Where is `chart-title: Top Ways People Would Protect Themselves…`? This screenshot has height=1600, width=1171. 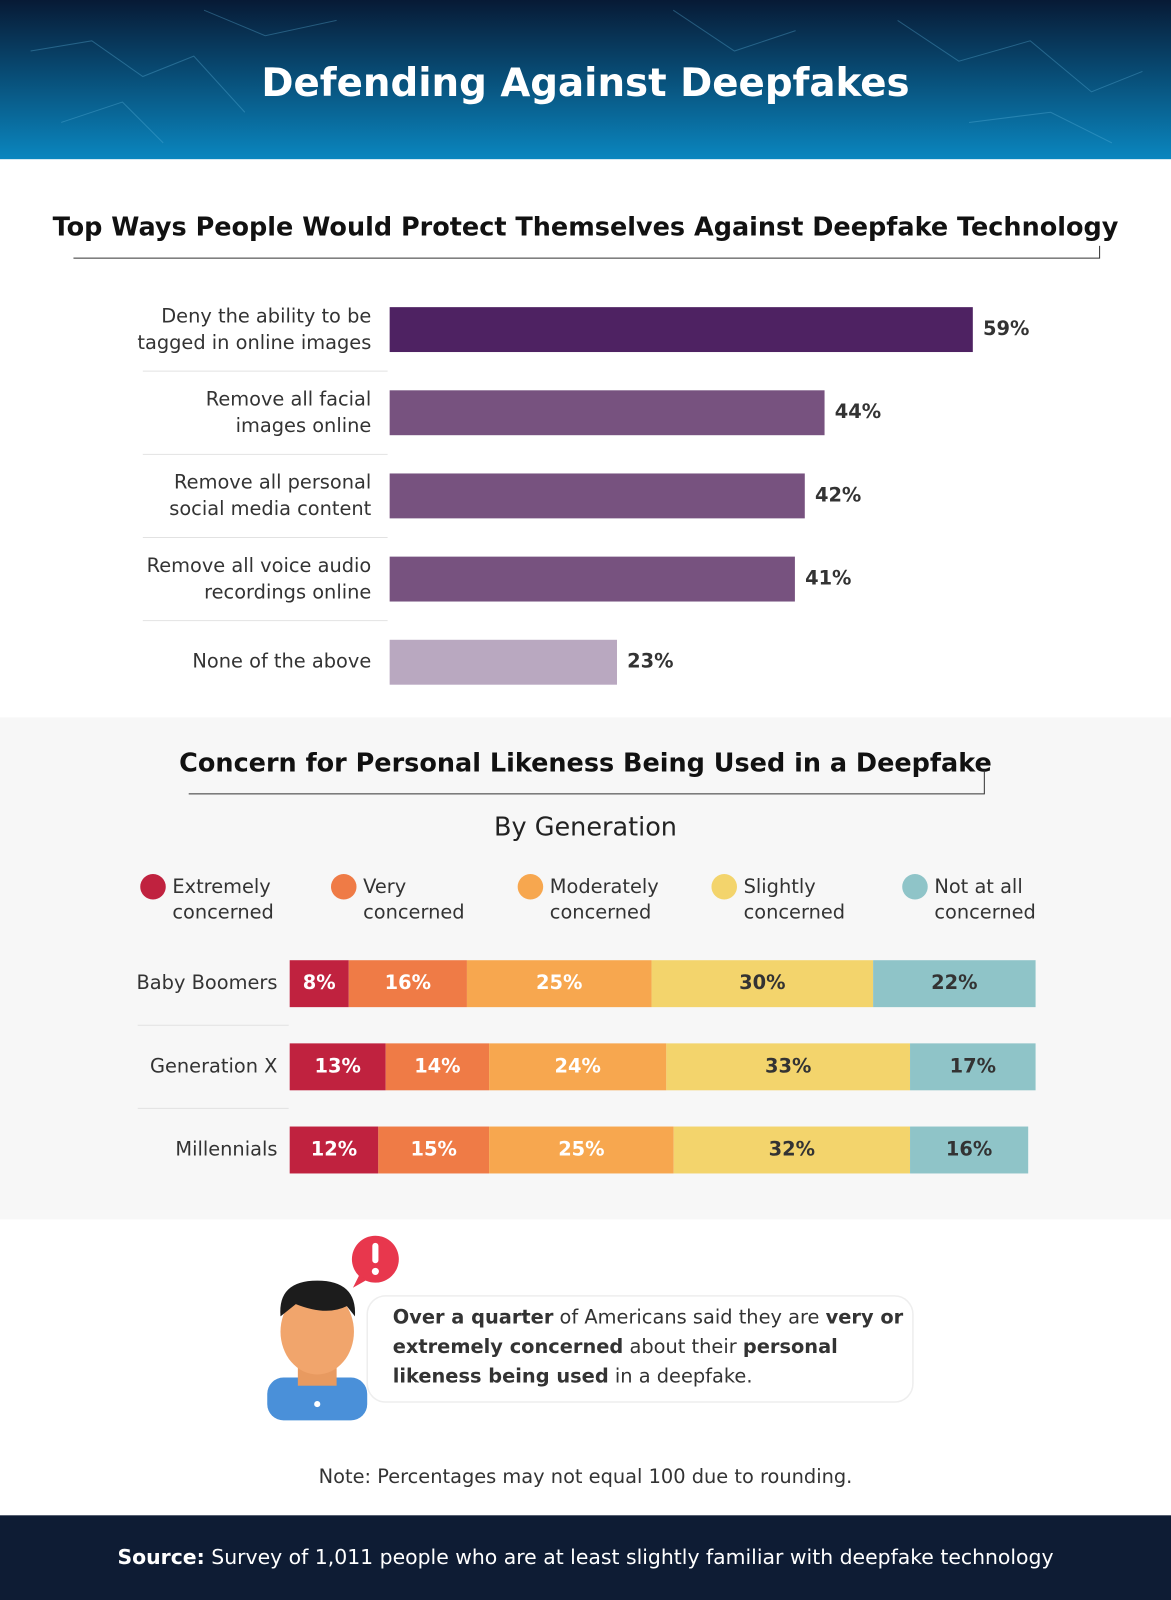
chart-title: Top Ways People Would Protect Themselves… is located at coordinates (586, 228).